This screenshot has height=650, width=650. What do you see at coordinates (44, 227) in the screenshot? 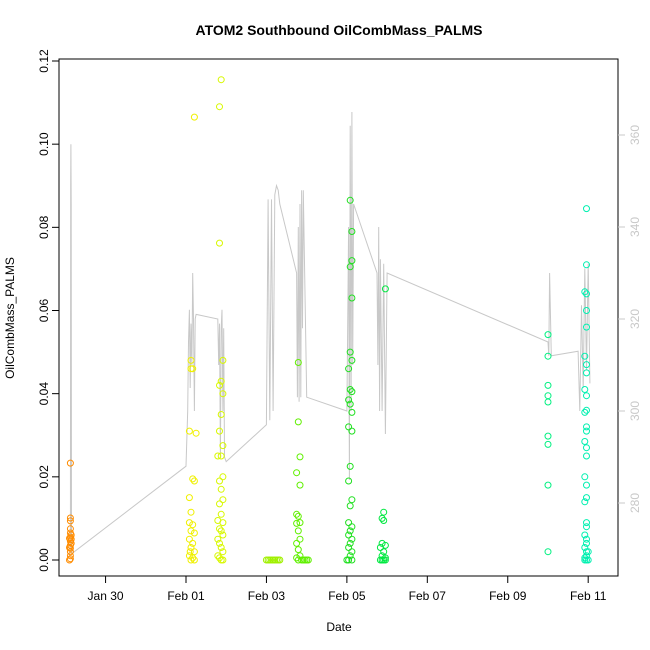
I see `y-tick-label: 0.08` at bounding box center [44, 227].